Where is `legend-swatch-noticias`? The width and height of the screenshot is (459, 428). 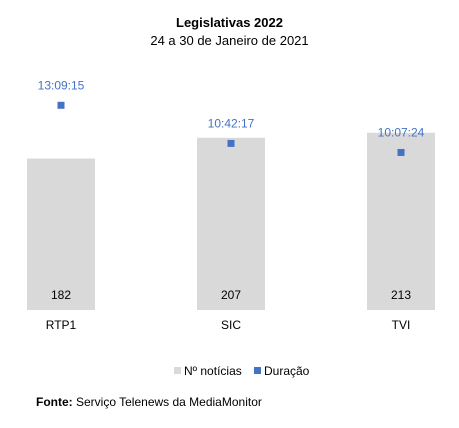
legend-swatch-noticias is located at coordinates (177, 370).